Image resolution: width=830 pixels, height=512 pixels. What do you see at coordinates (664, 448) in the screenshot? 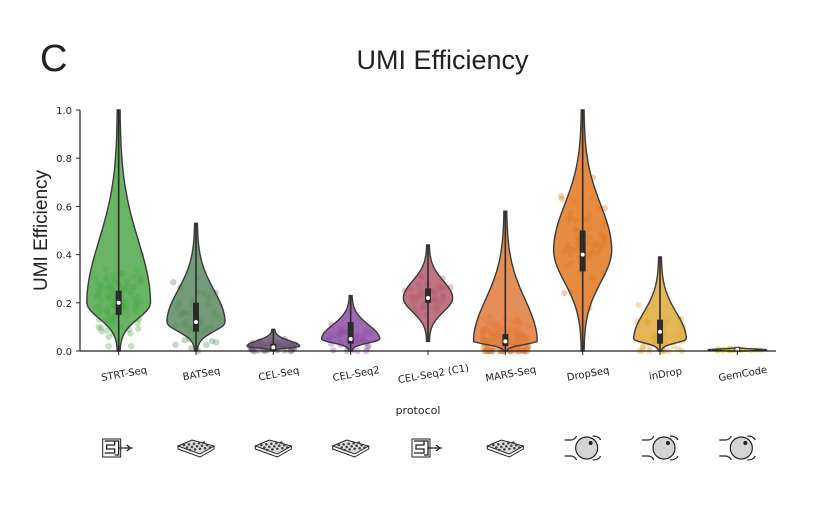
I see `droplet` at bounding box center [664, 448].